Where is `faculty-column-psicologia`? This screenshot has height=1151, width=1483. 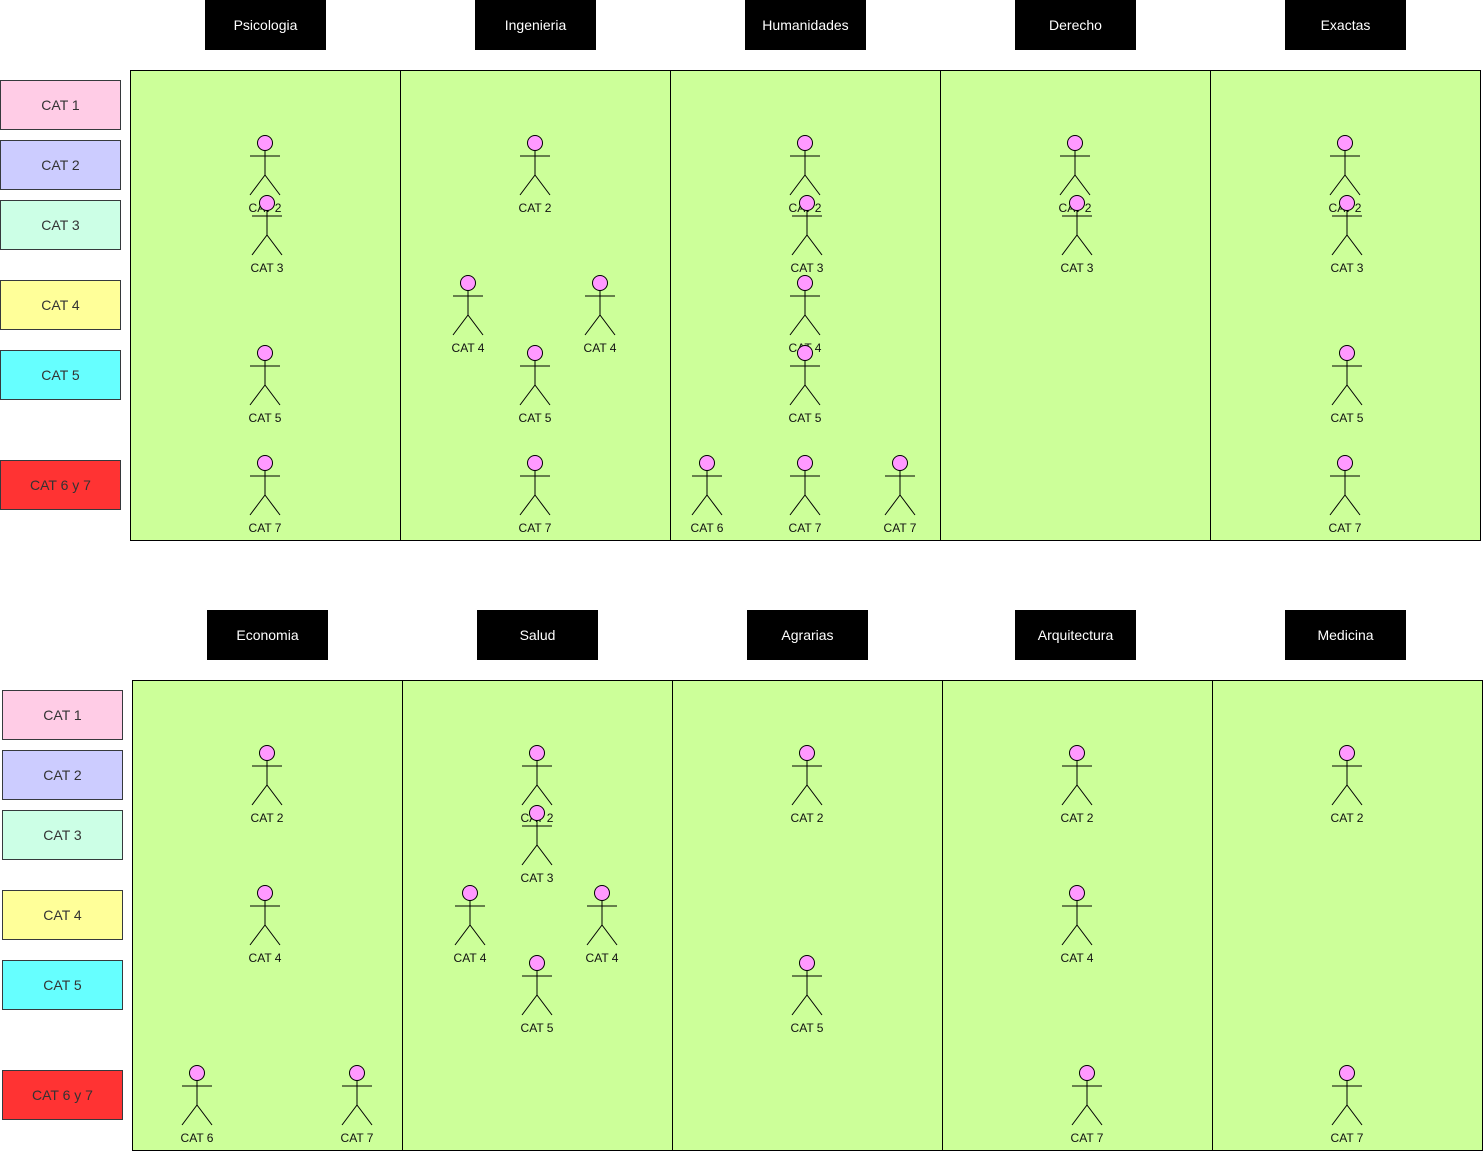 faculty-column-psicologia is located at coordinates (265, 305).